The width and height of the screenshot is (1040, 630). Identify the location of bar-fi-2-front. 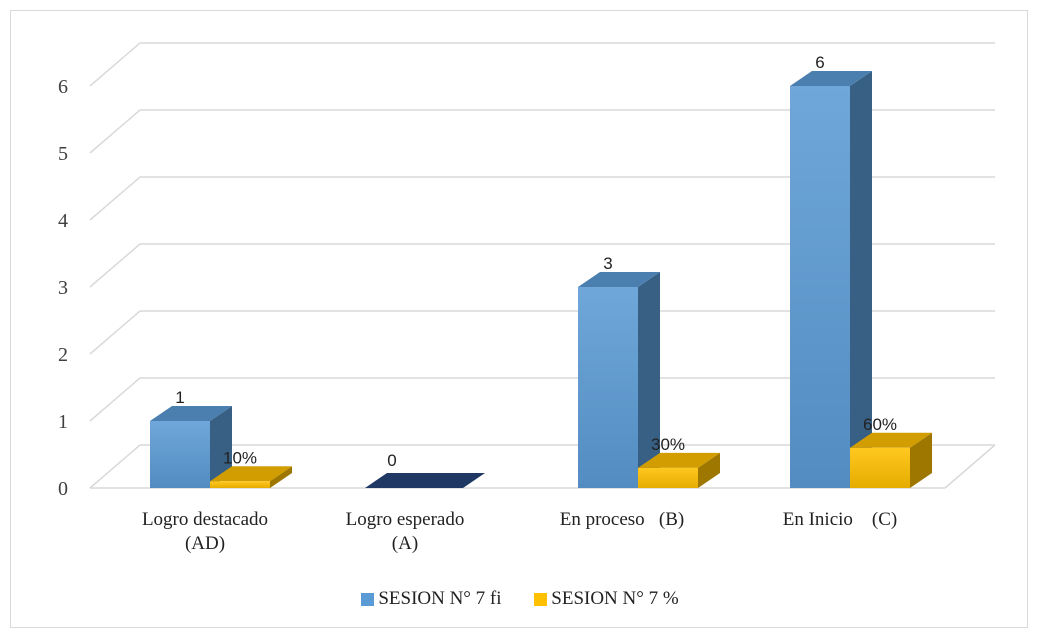
(608, 387).